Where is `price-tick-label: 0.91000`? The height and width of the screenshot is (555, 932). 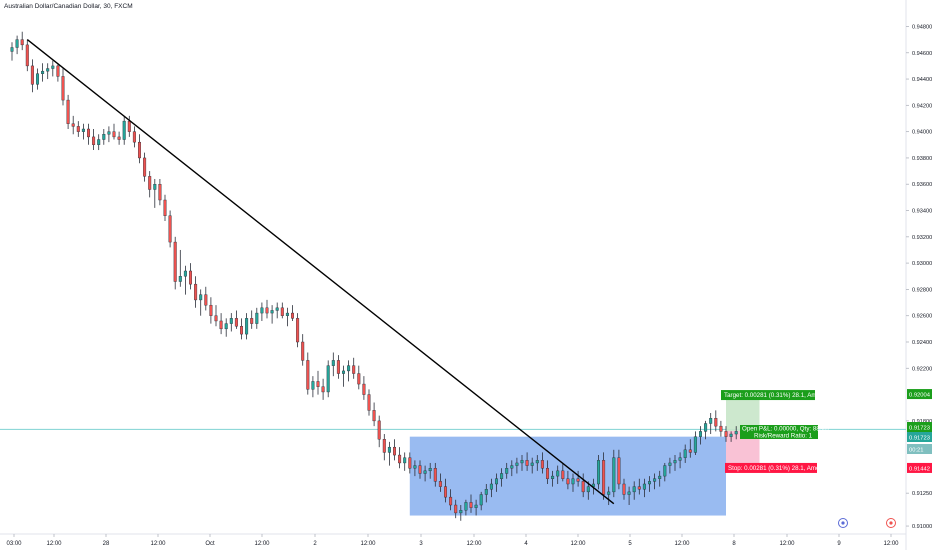
price-tick-label: 0.91000 is located at coordinates (922, 527).